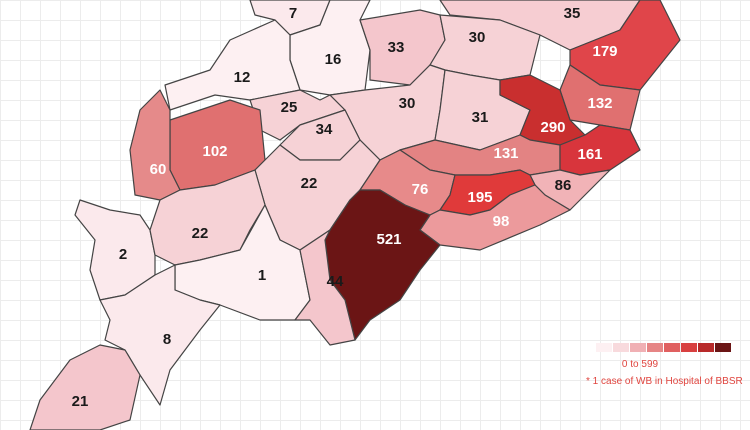 The image size is (750, 430). I want to click on district-count: 132, so click(599, 103).